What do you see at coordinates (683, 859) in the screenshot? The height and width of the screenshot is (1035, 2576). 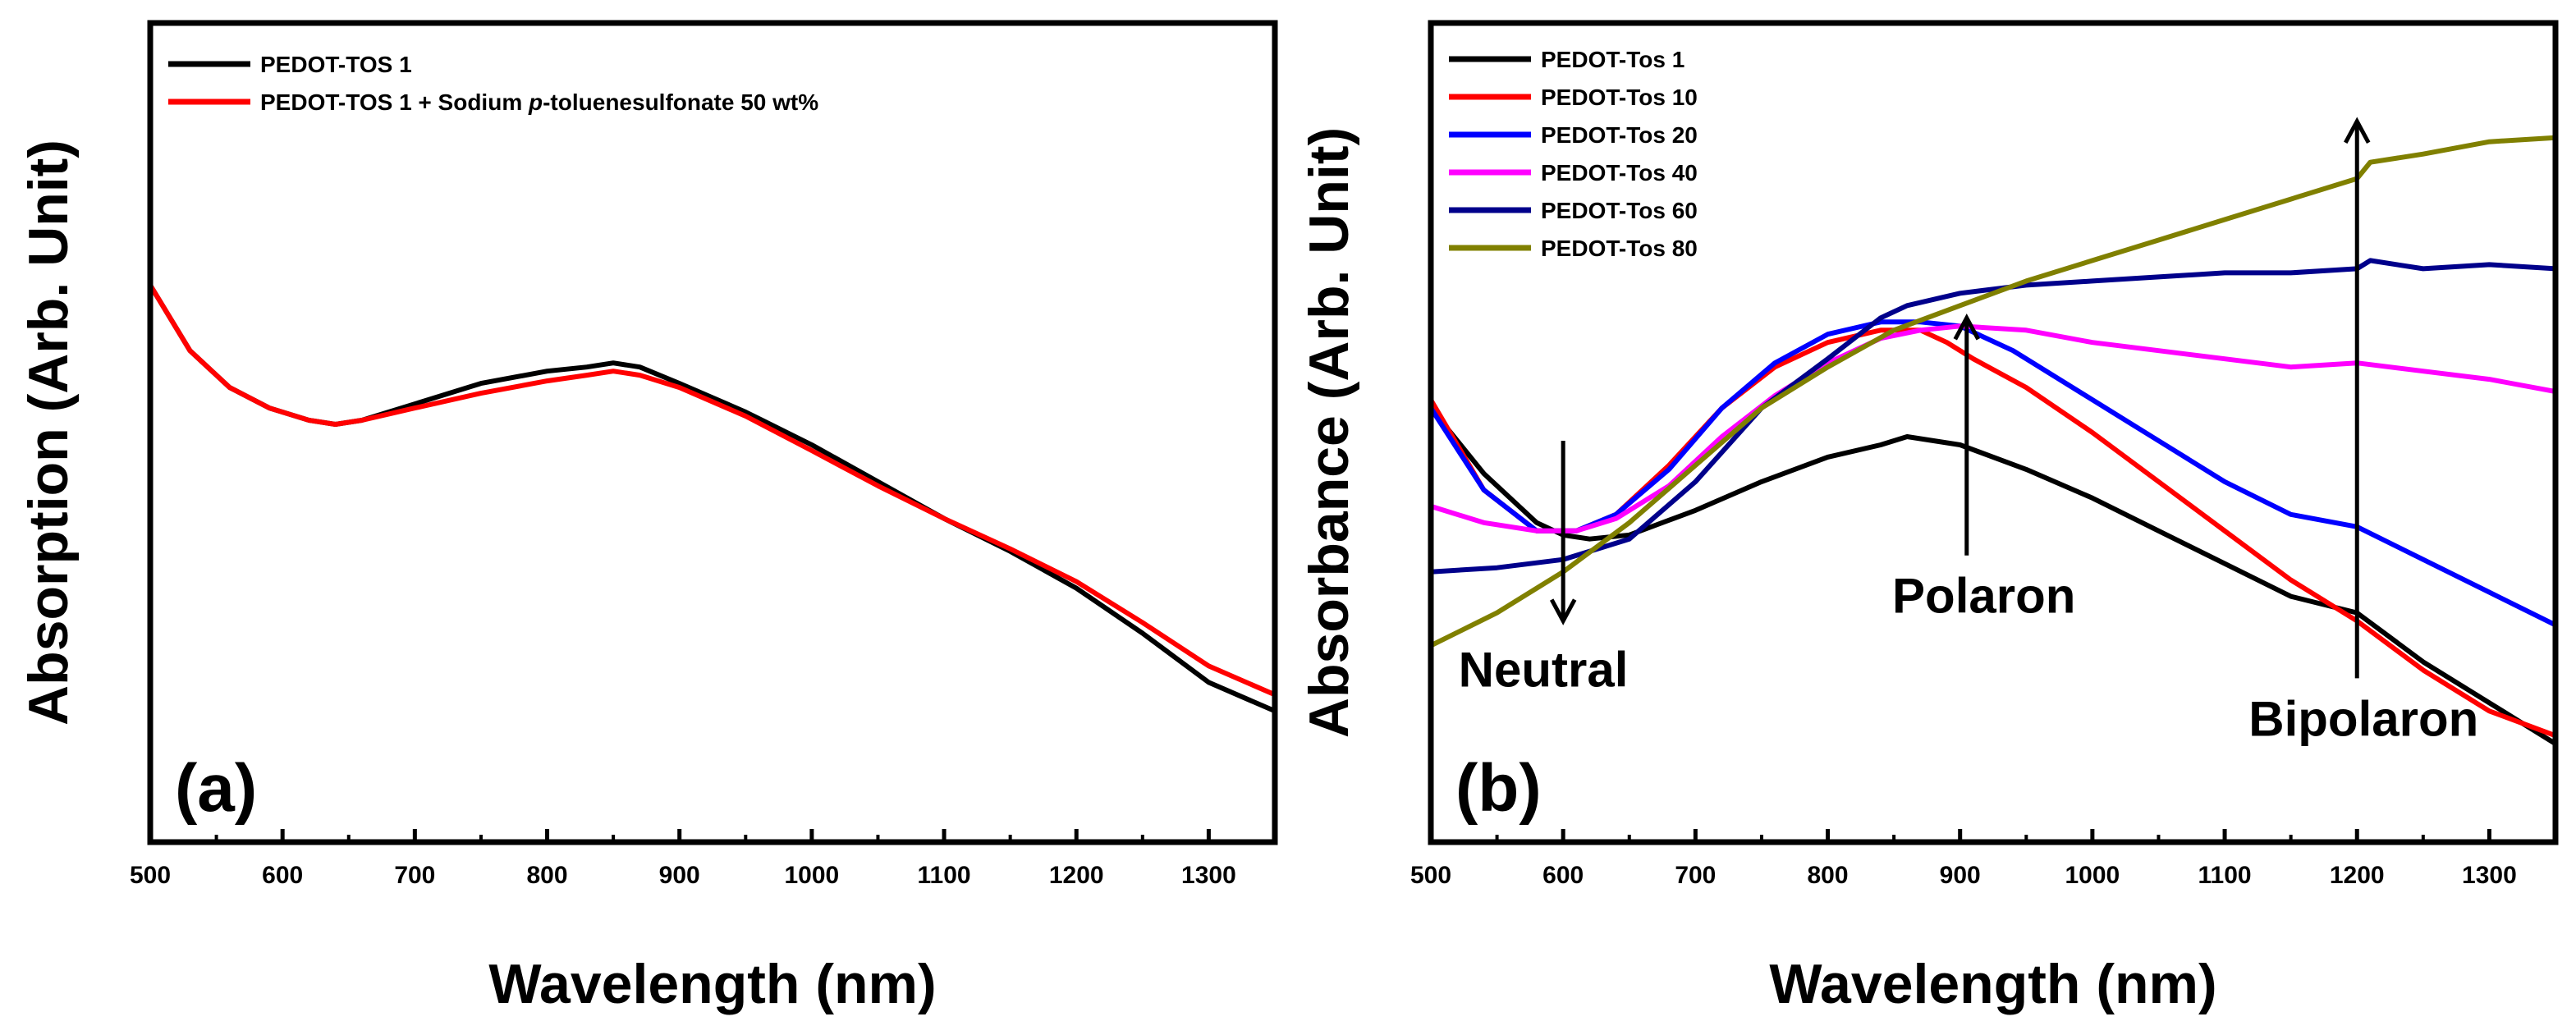 I see `x-axis-a: 500 600 700 800 900 1000 1100 1200 1300` at bounding box center [683, 859].